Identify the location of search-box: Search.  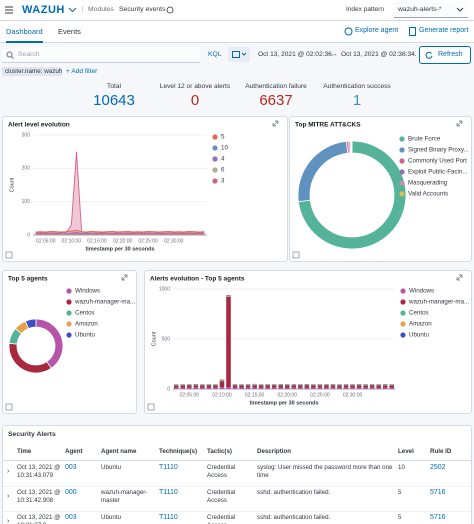
(101, 55).